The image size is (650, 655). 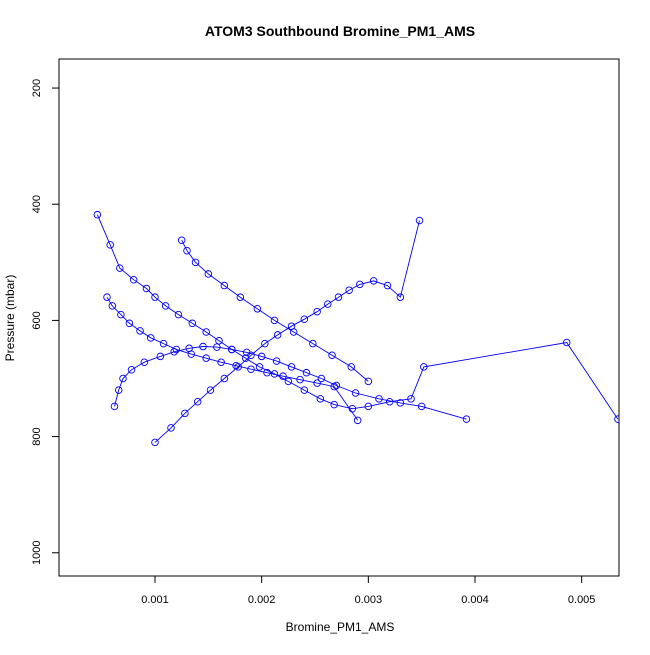 What do you see at coordinates (37, 204) in the screenshot?
I see `y-tick-label: 400` at bounding box center [37, 204].